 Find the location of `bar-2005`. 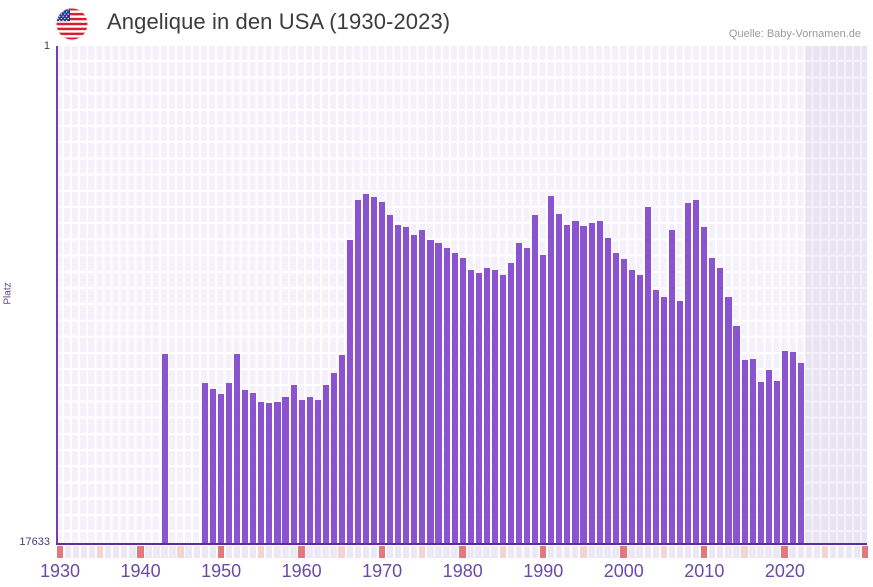

bar-2005 is located at coordinates (664, 421).